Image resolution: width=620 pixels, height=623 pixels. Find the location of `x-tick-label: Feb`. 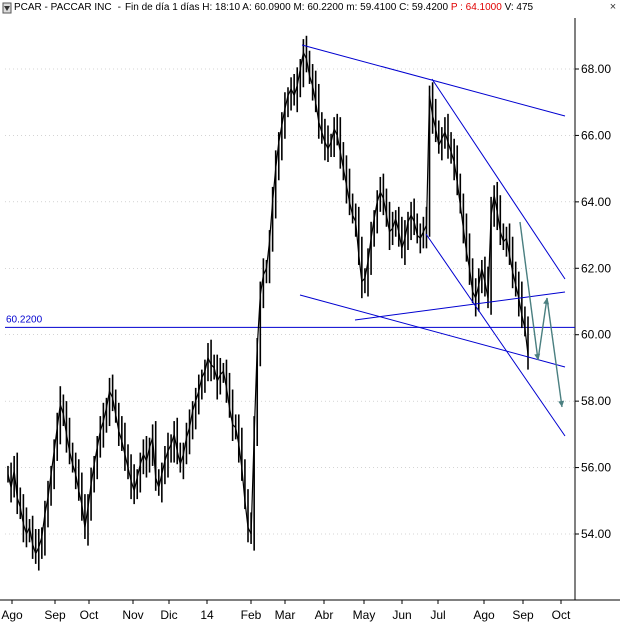

x-tick-label: Feb is located at coordinates (251, 615).